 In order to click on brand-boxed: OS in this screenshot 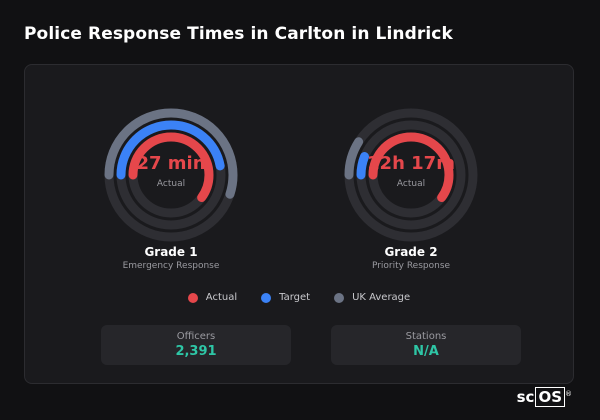, I will do `click(550, 397)`.